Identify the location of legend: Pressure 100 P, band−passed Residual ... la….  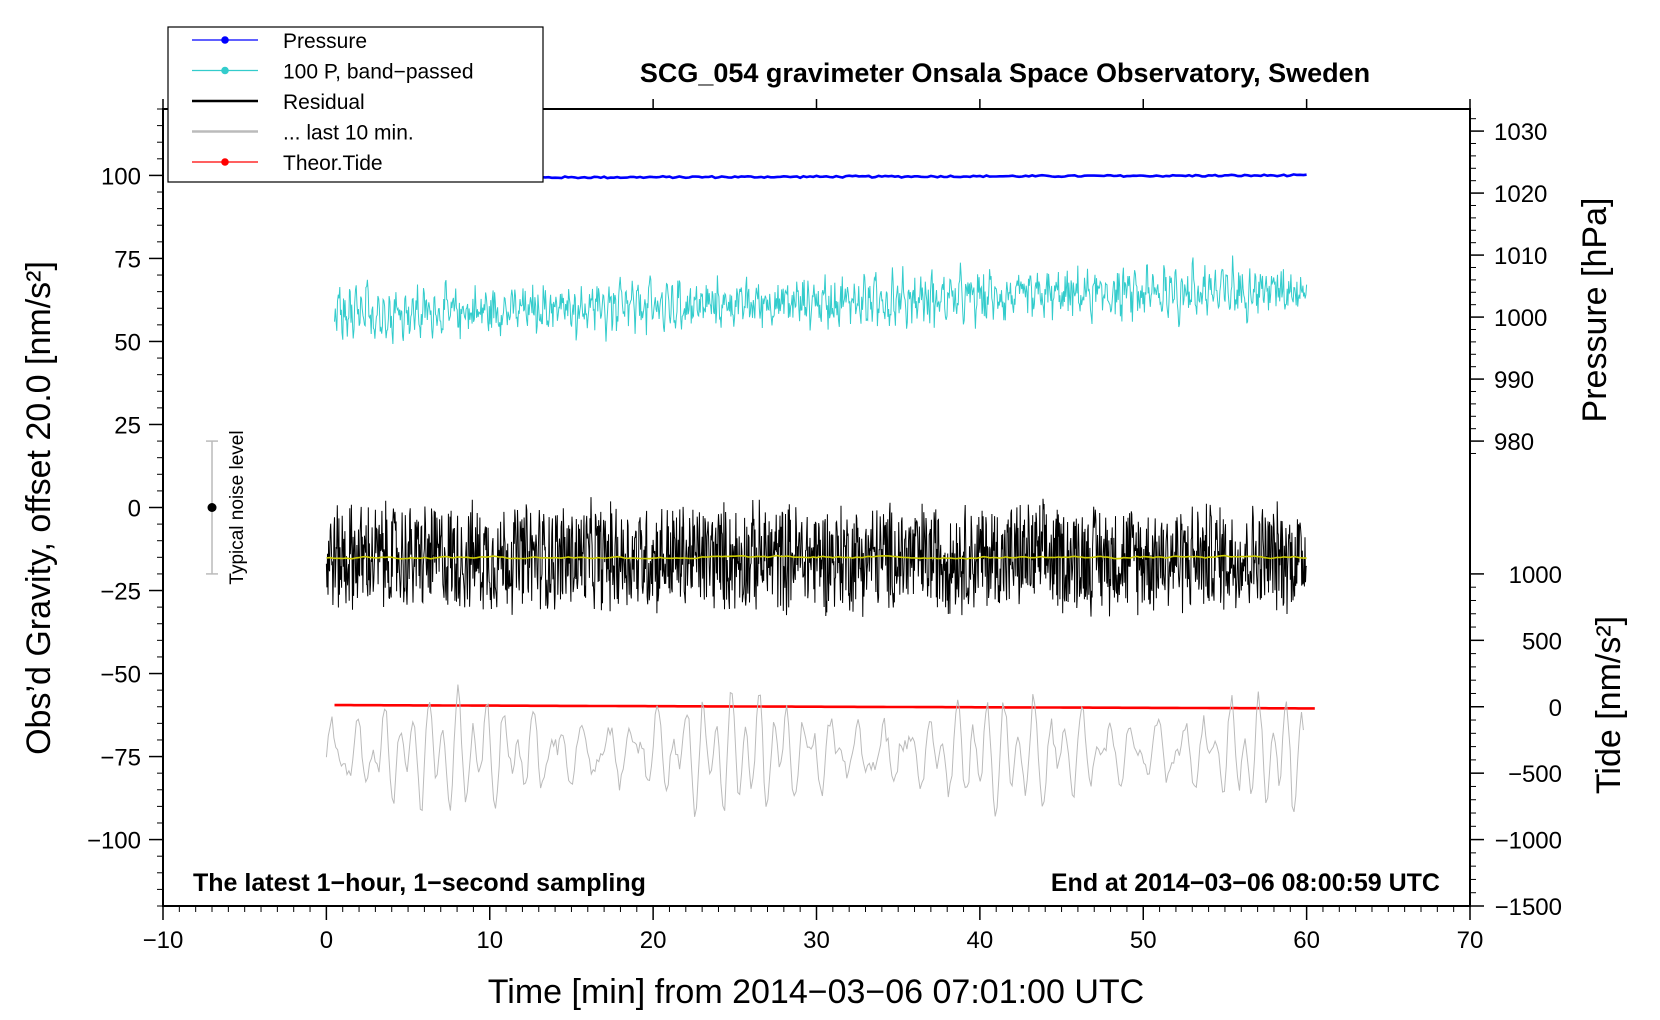
(355, 104).